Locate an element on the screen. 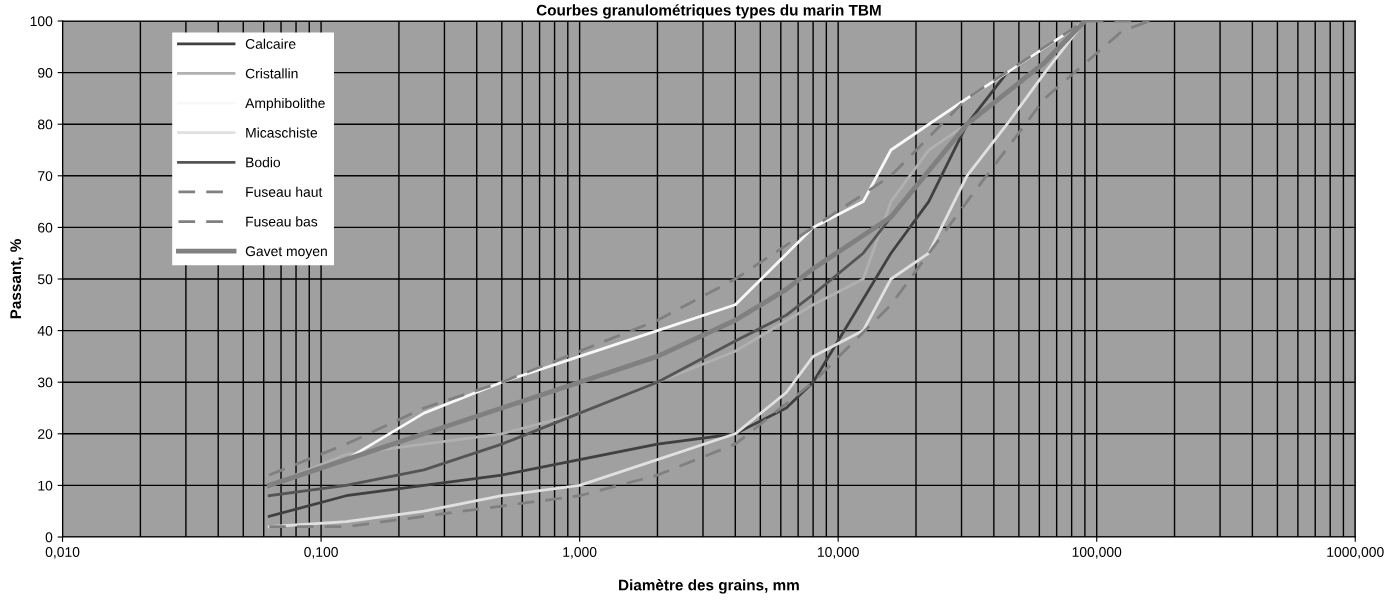 This screenshot has width=1390, height=600. chart-title: Courbes granulométriques types du marin TBM is located at coordinates (708, 11).